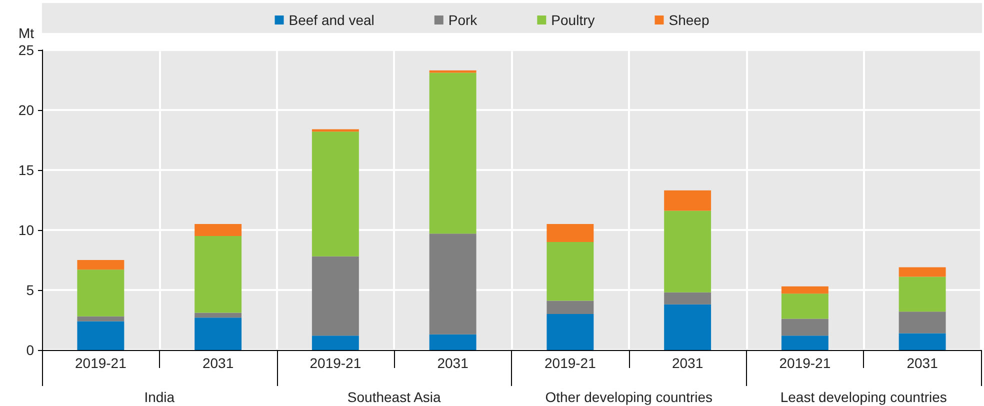 The height and width of the screenshot is (406, 984). Describe the element at coordinates (26, 110) in the screenshot. I see `y-tick-label: 20` at that location.